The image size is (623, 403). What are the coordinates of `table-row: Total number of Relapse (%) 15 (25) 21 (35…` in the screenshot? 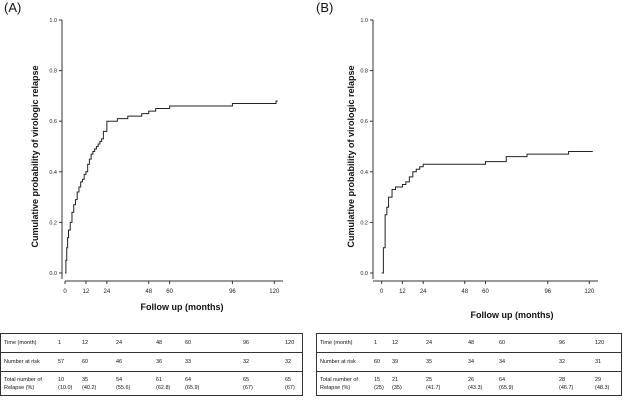 It's located at (469, 383).